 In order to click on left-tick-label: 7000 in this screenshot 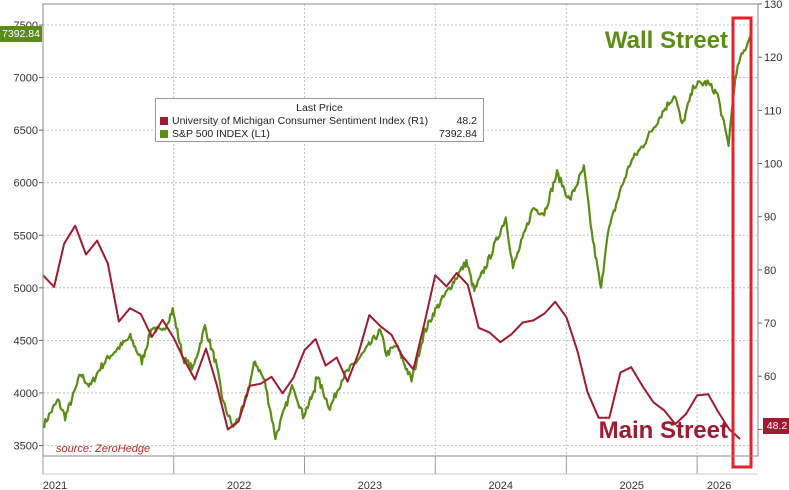, I will do `click(26, 79)`.